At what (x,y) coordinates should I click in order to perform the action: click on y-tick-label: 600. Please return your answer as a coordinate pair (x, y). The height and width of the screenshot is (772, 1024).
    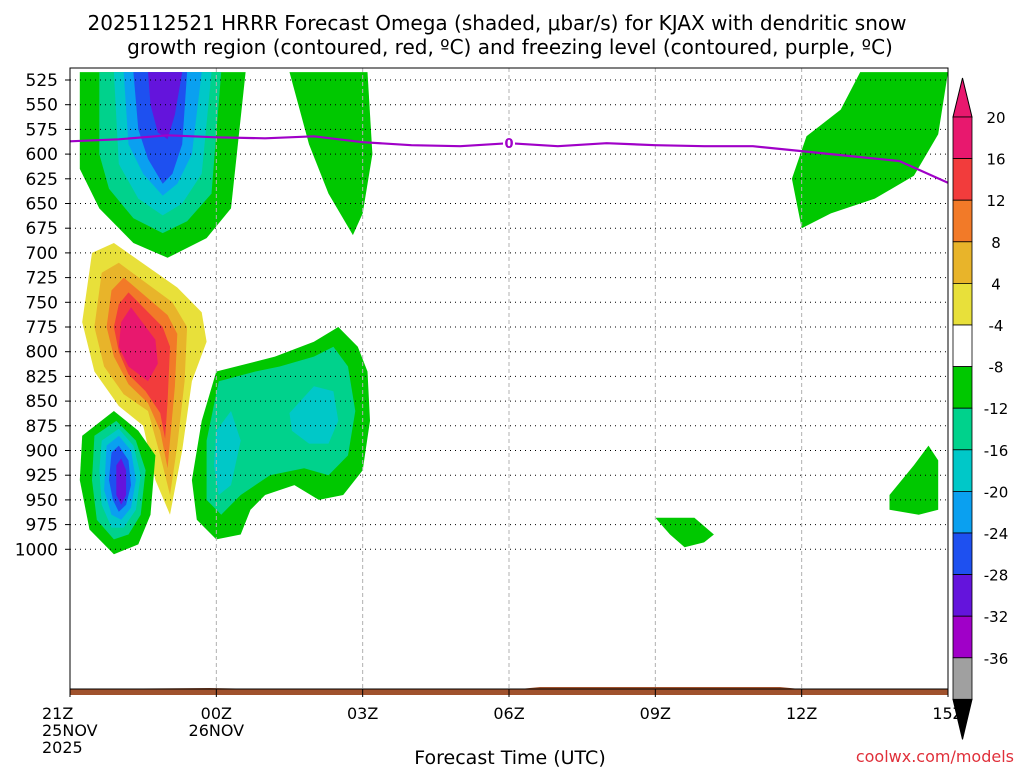
    Looking at the image, I should click on (42, 155).